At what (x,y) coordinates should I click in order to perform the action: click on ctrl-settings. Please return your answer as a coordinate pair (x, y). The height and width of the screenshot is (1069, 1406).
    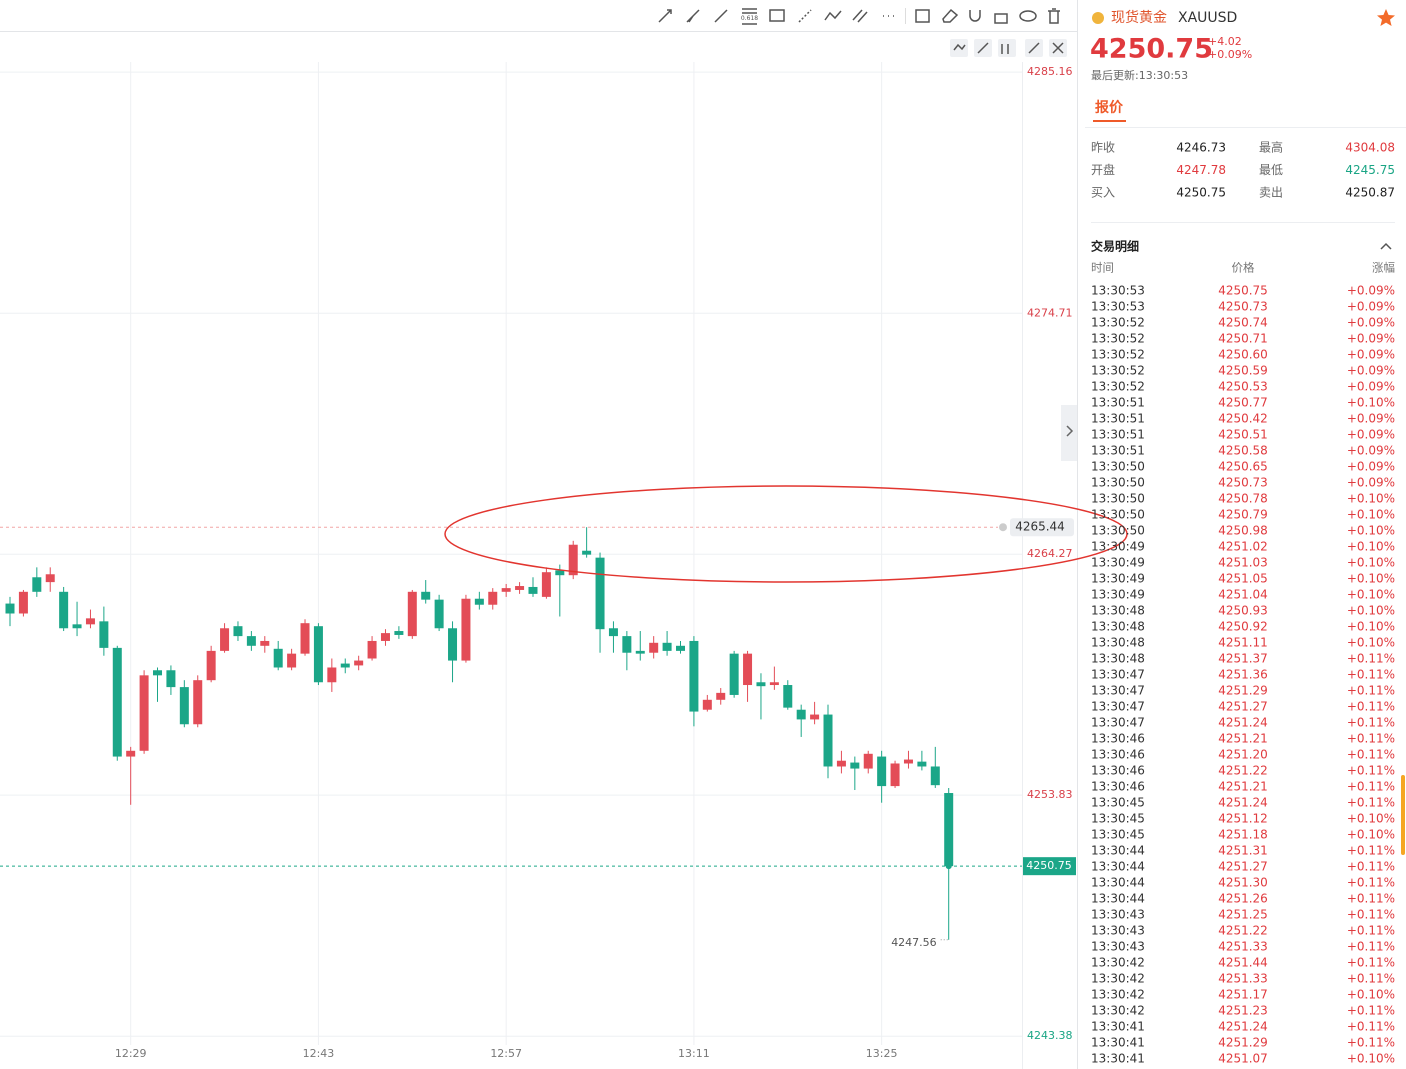
    Looking at the image, I should click on (1007, 48).